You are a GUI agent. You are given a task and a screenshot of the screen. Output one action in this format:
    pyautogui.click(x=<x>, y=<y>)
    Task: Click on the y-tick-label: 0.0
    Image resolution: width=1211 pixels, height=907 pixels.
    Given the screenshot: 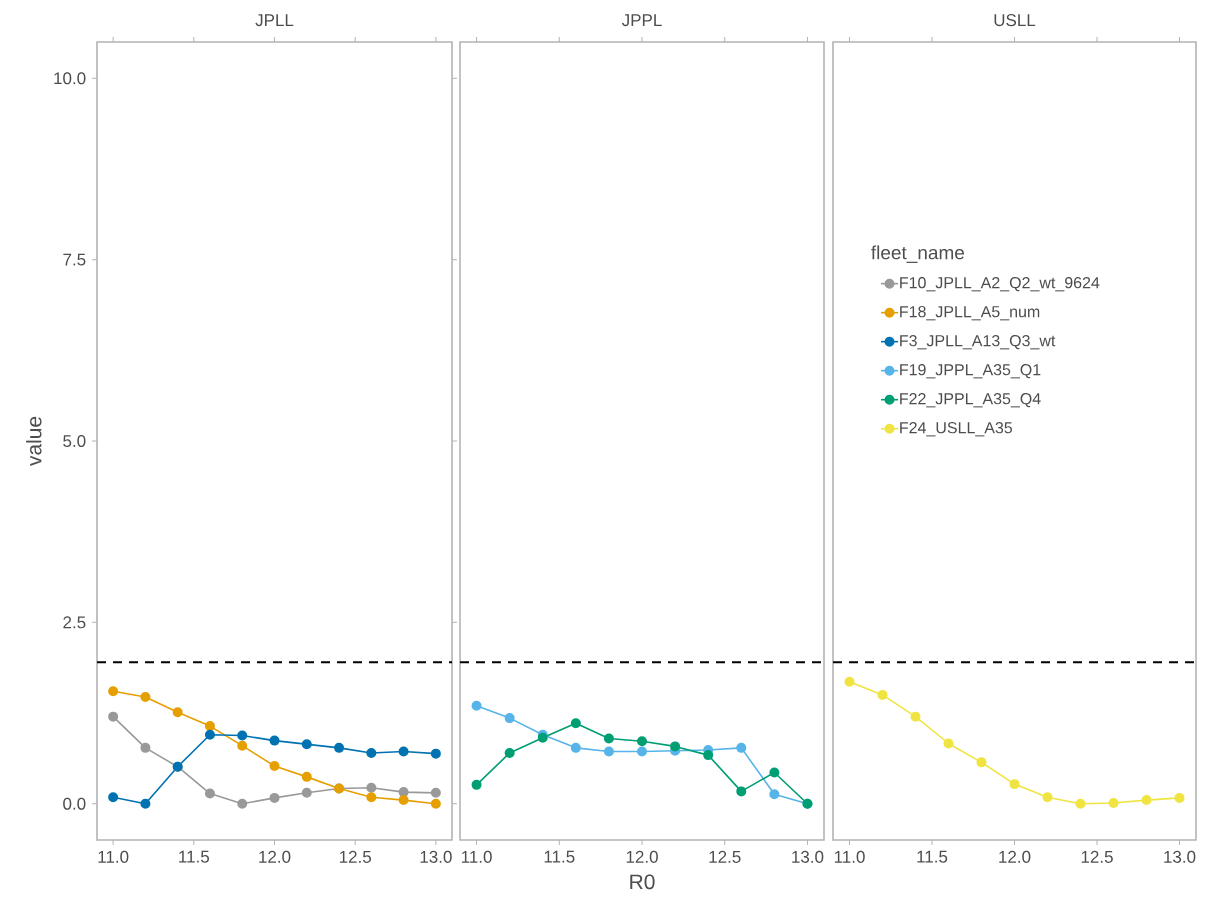 What is the action you would take?
    pyautogui.click(x=74, y=803)
    